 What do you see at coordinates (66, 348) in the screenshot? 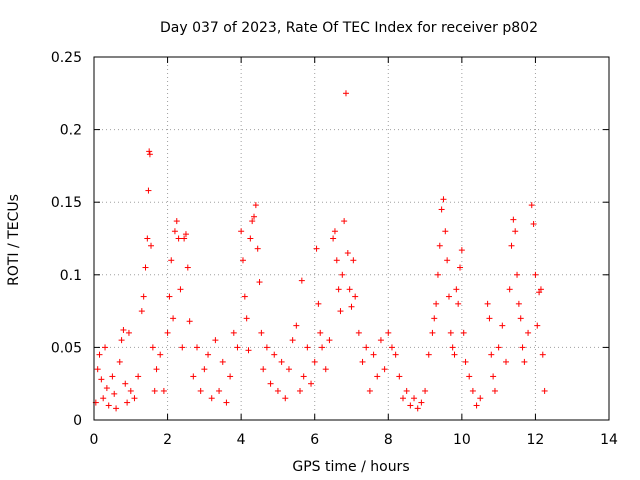
I see `y-tick-label: 0.05` at bounding box center [66, 348].